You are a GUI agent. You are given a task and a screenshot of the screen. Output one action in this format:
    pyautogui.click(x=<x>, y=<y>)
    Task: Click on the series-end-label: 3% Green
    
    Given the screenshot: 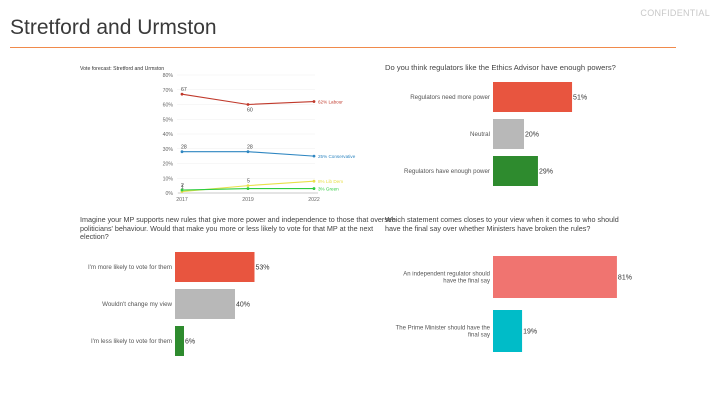 What is the action you would take?
    pyautogui.click(x=328, y=189)
    